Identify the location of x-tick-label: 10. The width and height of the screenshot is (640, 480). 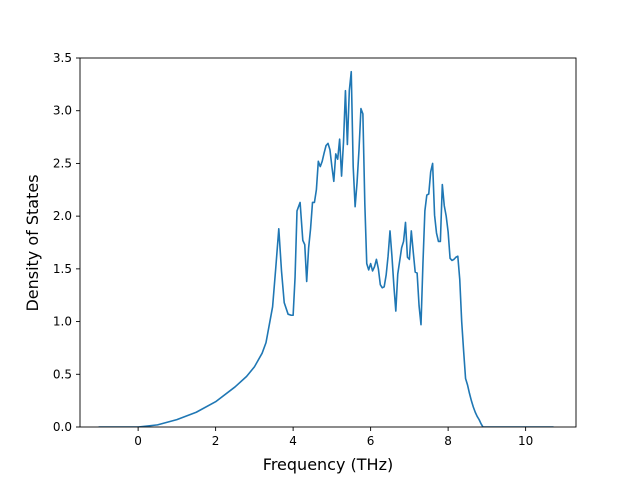
(525, 441).